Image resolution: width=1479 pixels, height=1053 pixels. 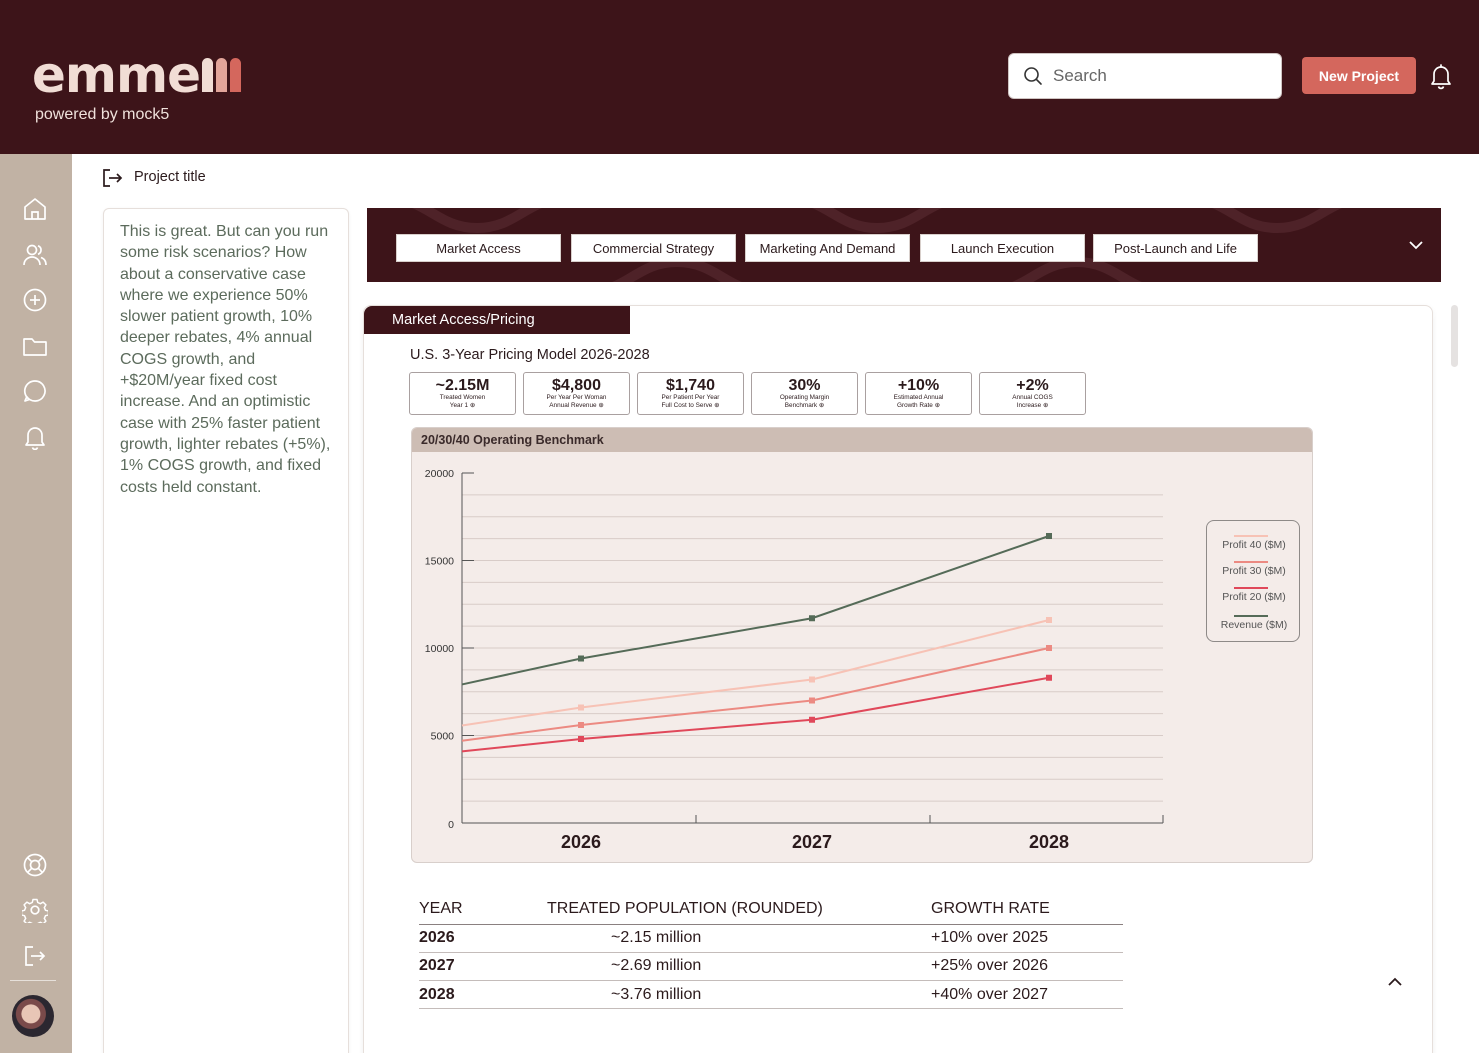 I want to click on kpi-value: 30%, so click(x=804, y=385).